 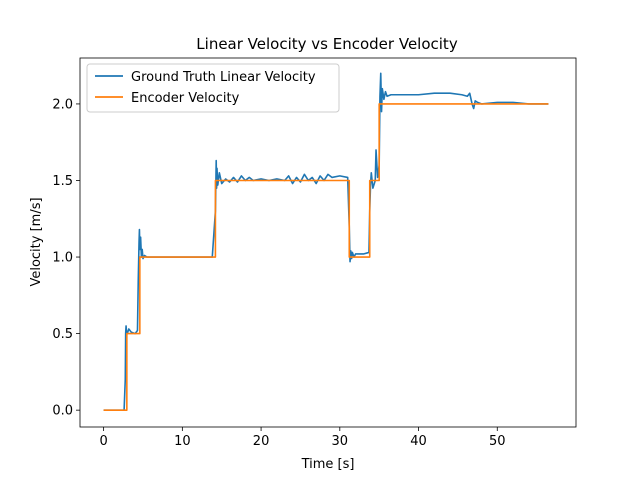 I want to click on x-tick-label: 30, so click(x=340, y=441).